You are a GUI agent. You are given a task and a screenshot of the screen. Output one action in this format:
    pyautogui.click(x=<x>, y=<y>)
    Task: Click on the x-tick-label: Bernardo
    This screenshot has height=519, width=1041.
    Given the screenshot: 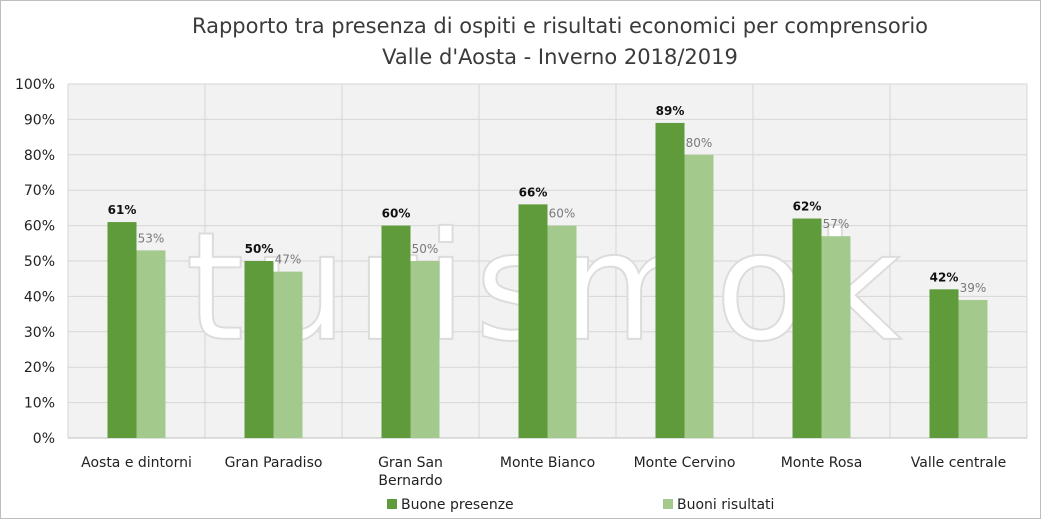 What is the action you would take?
    pyautogui.click(x=410, y=481)
    